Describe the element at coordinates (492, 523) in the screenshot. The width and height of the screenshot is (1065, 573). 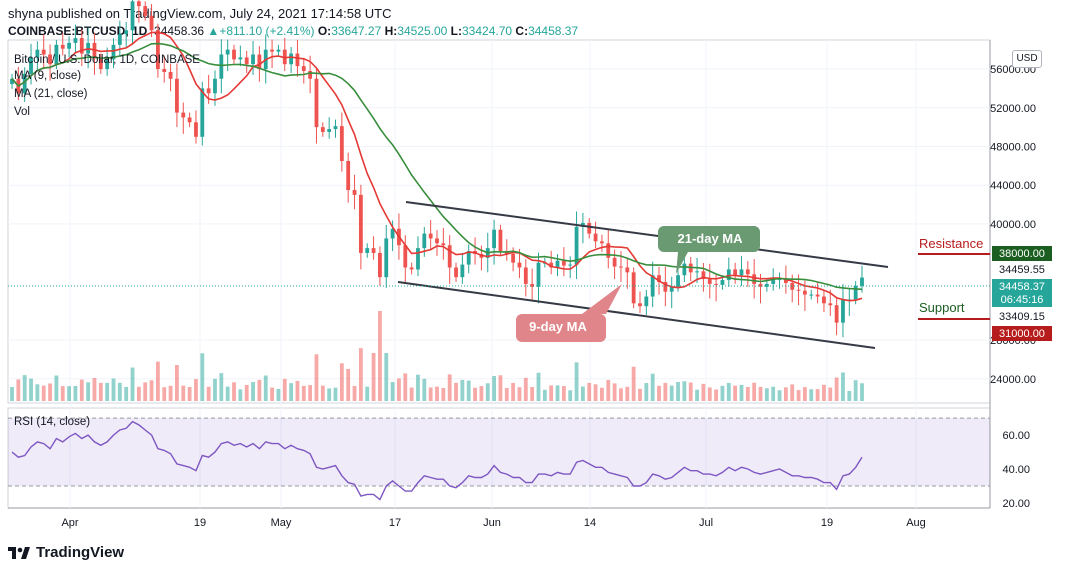
I see `time-tick-label: Jun` at that location.